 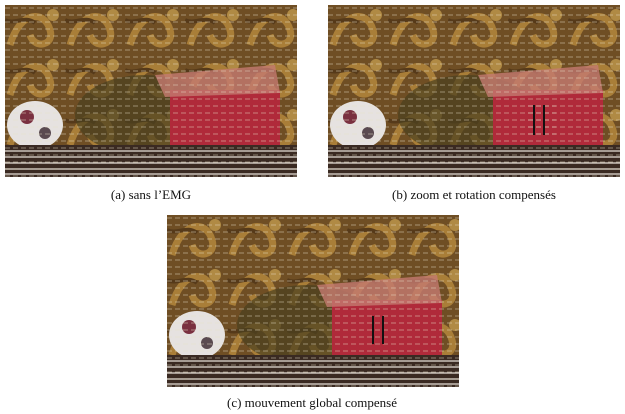 I want to click on caption: (b) zoom et rotation compensés, so click(x=474, y=194).